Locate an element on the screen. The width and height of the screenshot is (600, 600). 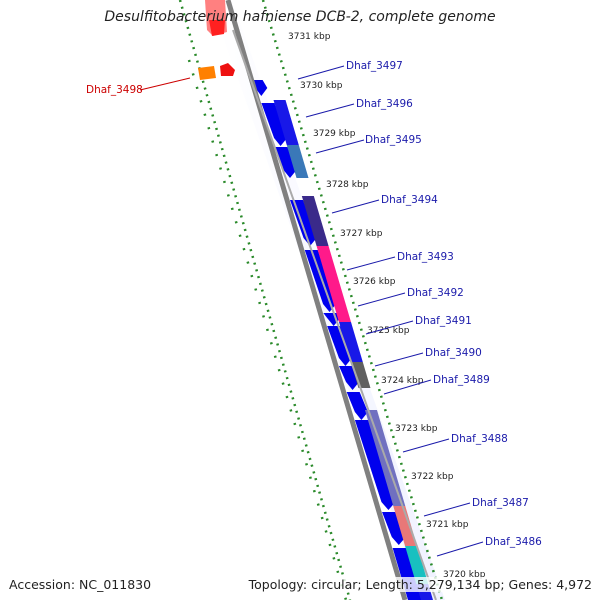
kbp-label-3731: 3731 kbp is located at coordinates (309, 37).